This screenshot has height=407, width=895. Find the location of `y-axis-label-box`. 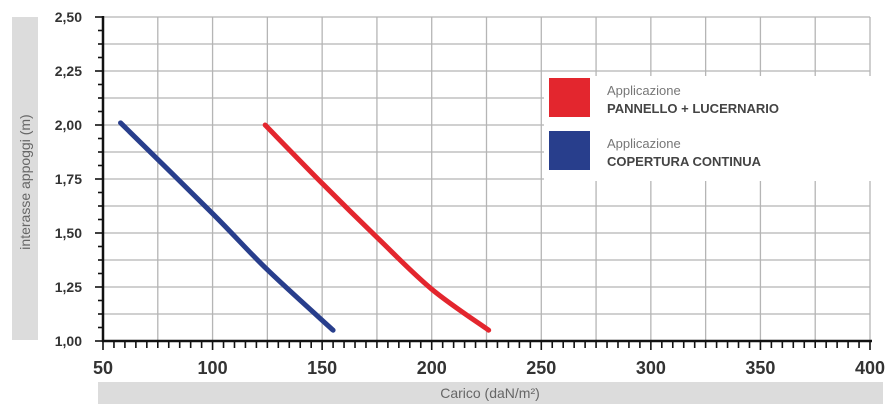

y-axis-label-box is located at coordinates (25, 178).